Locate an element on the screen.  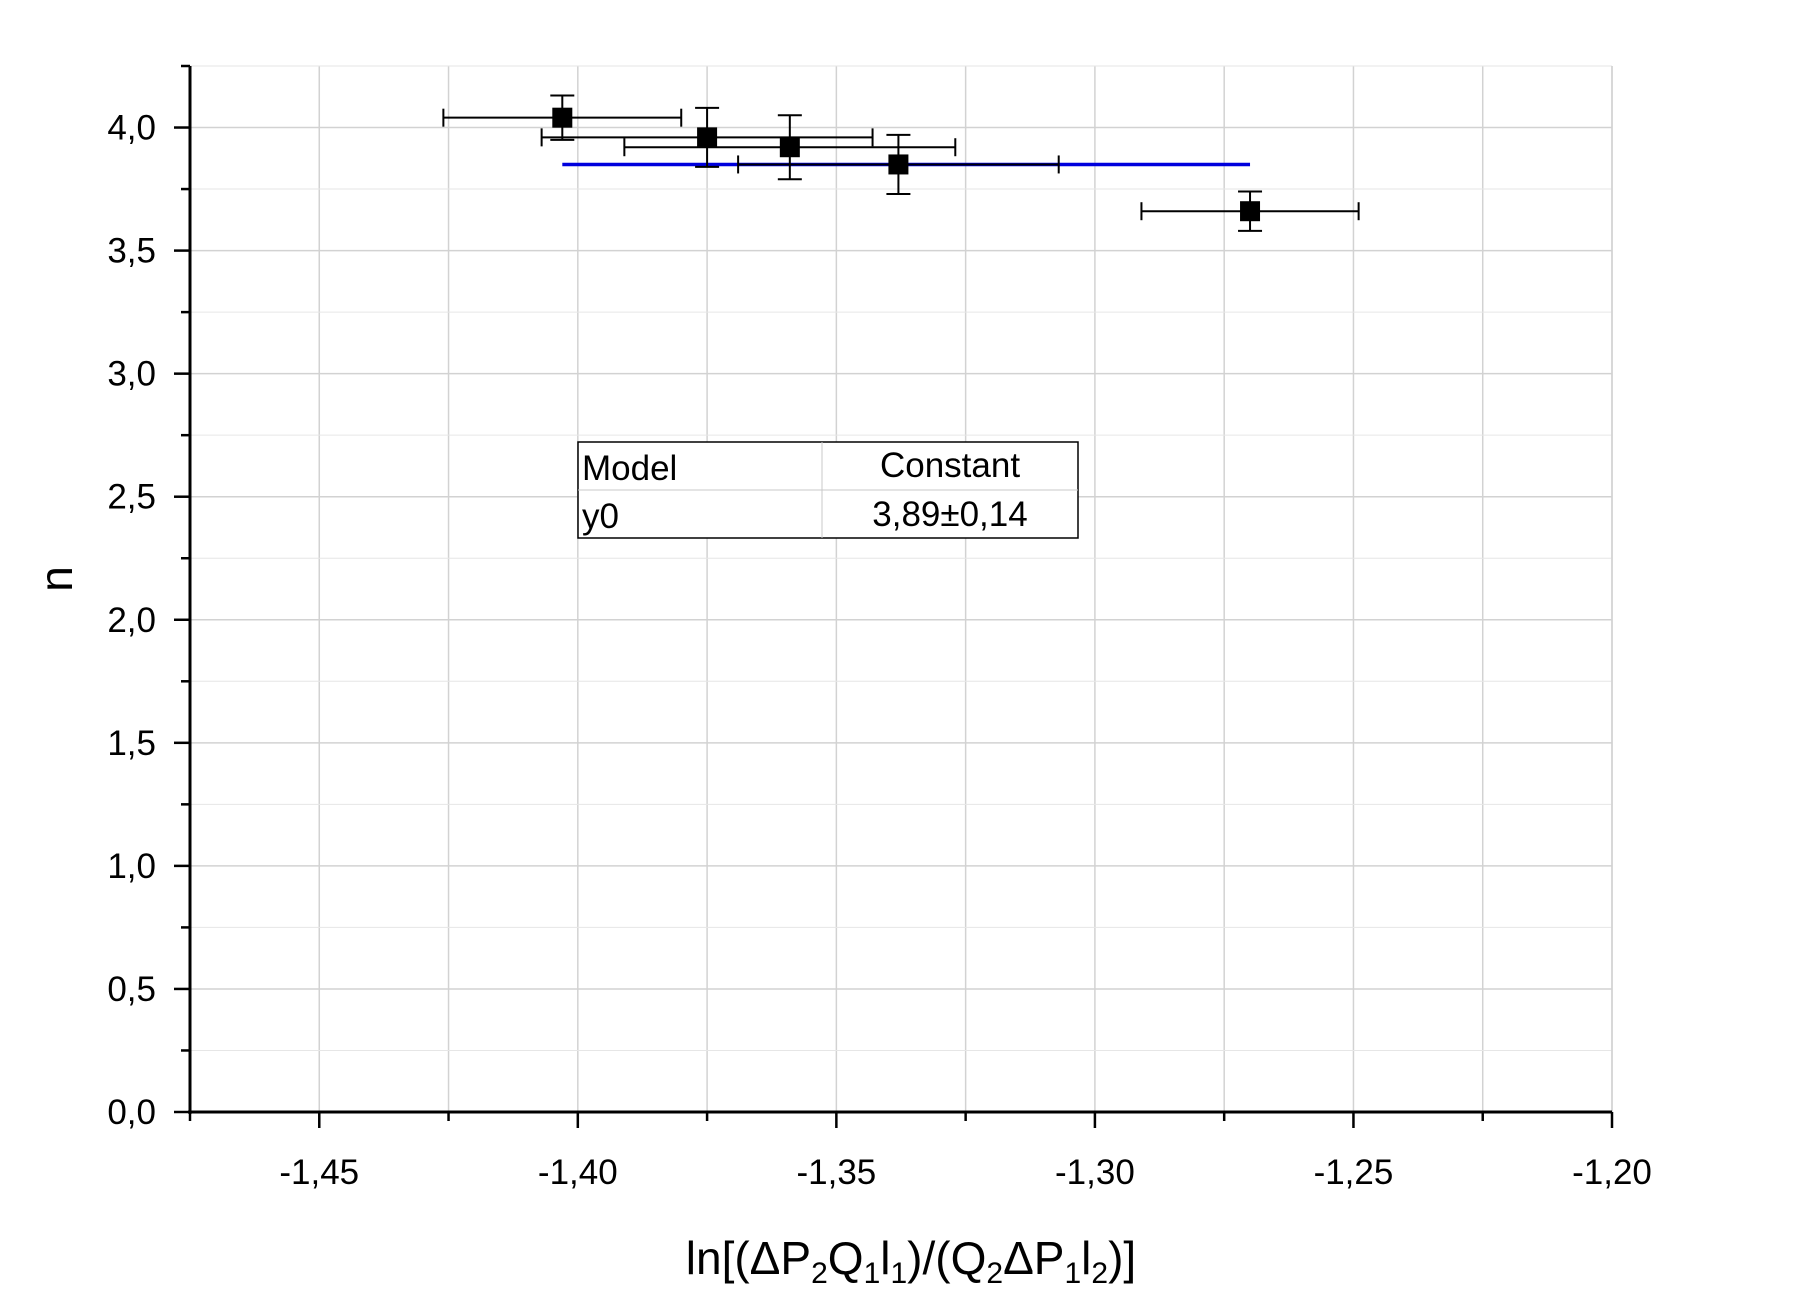
y-tick-label: 0,0 is located at coordinates (131, 1112).